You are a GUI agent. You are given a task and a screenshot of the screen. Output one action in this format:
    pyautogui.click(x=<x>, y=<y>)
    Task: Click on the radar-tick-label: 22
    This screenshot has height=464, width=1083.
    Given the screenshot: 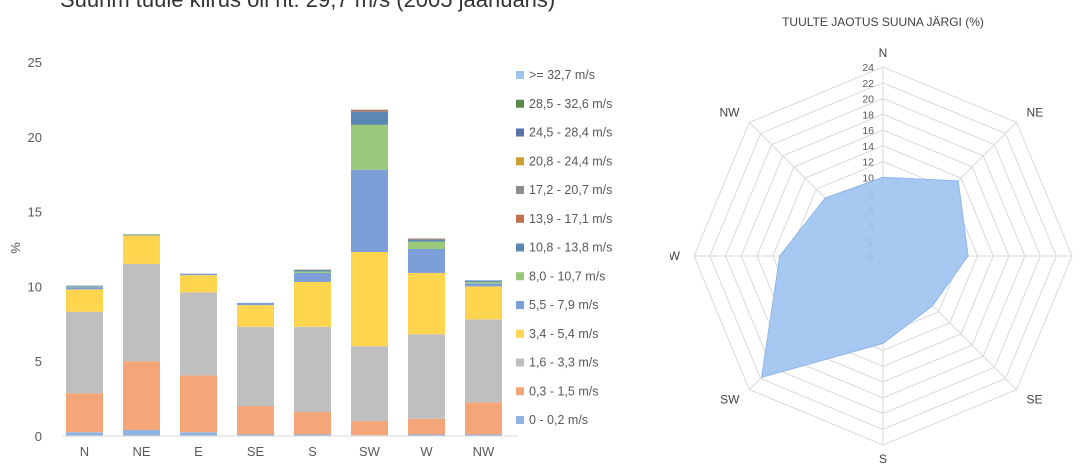 What is the action you would take?
    pyautogui.click(x=868, y=84)
    